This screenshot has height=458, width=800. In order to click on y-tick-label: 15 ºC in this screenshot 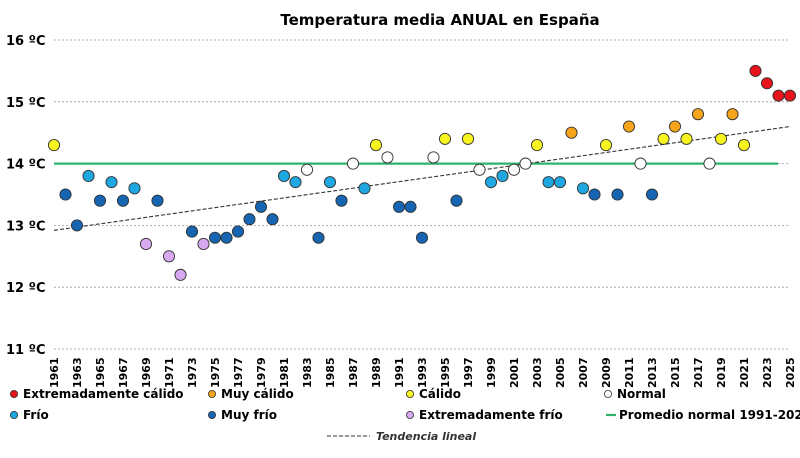, I will do `click(26, 103)`.